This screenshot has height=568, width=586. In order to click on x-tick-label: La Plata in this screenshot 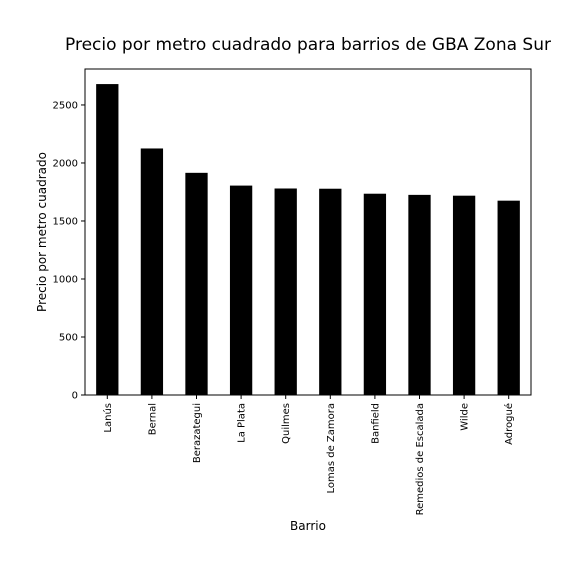, I will do `click(242, 423)`.